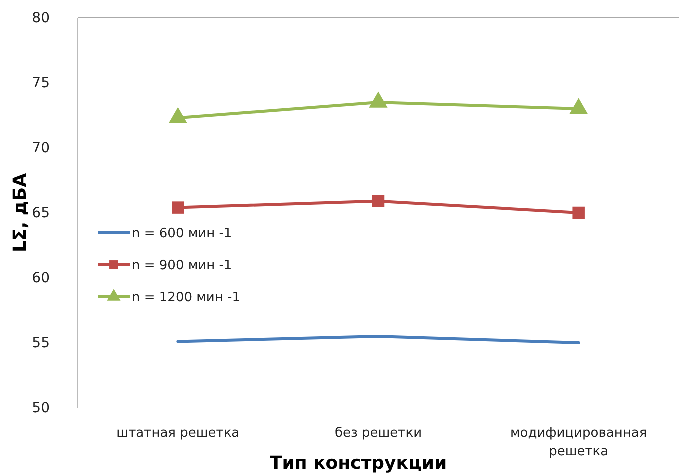  I want to click on y-tick-label: 70, so click(41, 148).